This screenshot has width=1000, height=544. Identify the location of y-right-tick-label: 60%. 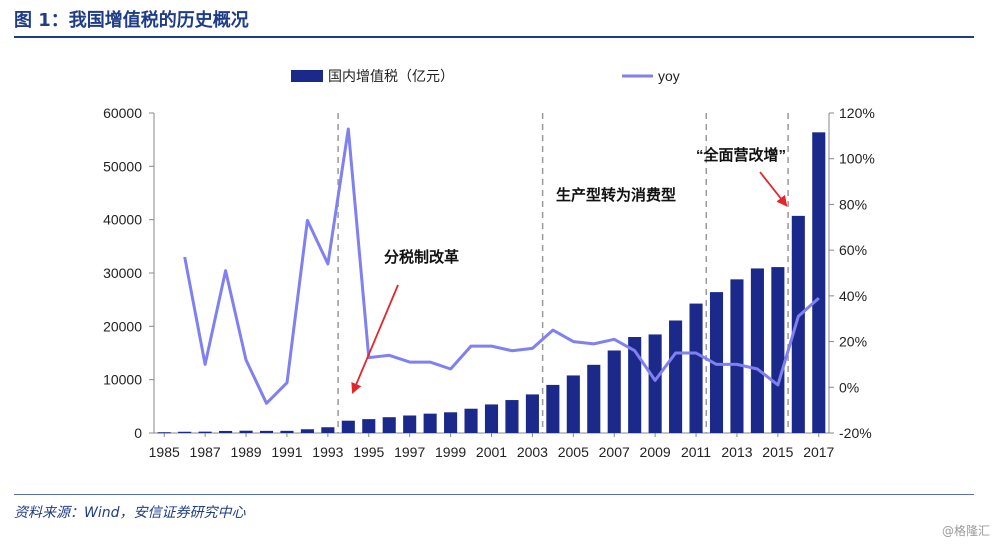
(853, 250).